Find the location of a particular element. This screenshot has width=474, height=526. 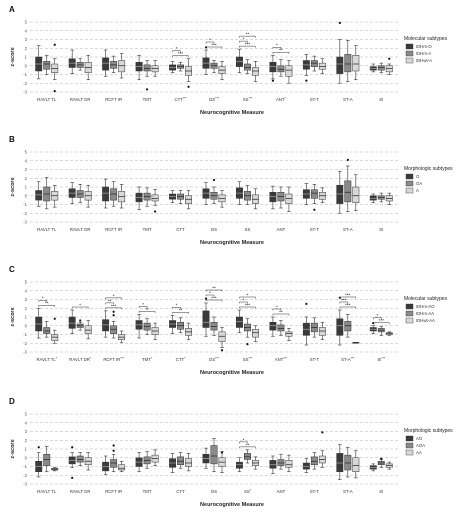

x-tick-label: DS is located at coordinates (214, 229).